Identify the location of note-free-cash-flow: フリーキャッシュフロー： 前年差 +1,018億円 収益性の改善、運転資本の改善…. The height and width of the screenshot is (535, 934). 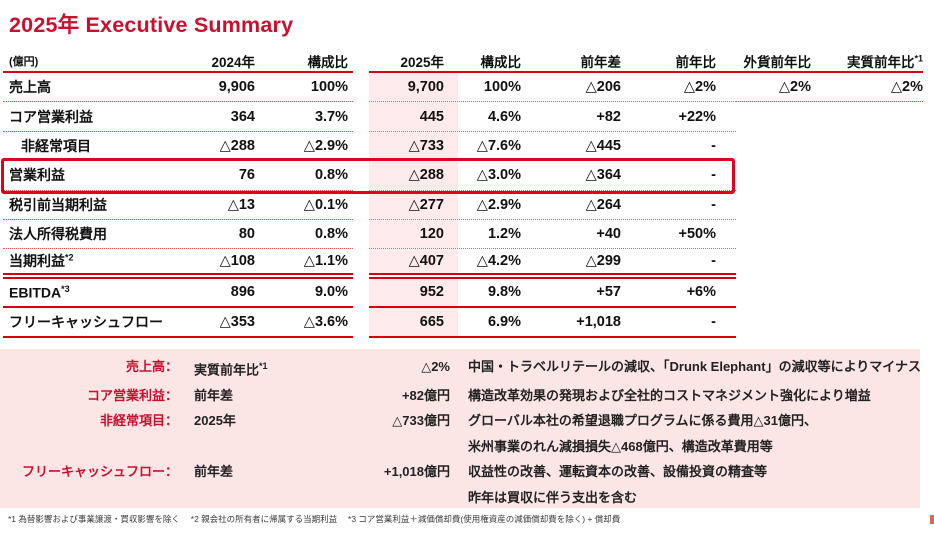
(460, 484).